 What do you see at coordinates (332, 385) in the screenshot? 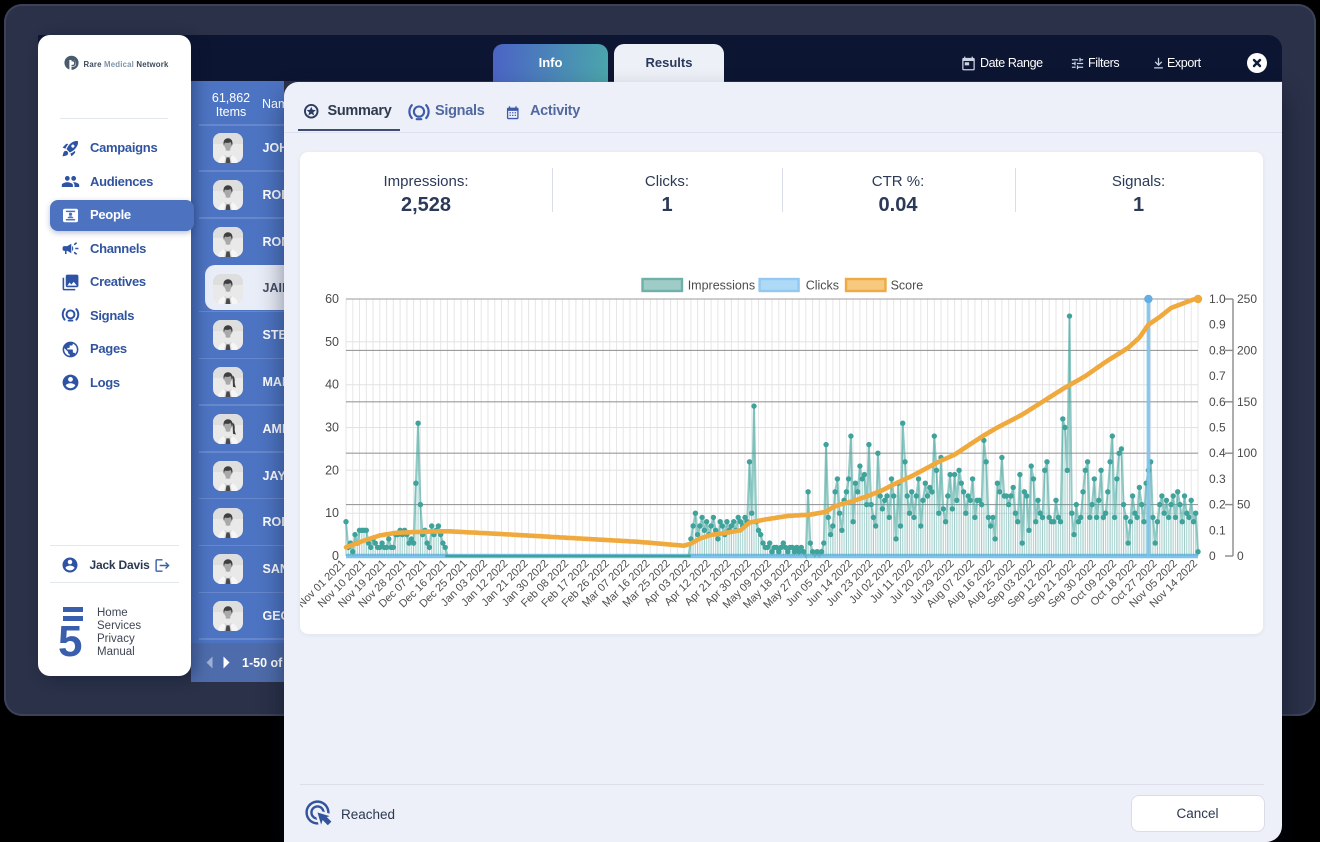
I see `svg-text: 40` at bounding box center [332, 385].